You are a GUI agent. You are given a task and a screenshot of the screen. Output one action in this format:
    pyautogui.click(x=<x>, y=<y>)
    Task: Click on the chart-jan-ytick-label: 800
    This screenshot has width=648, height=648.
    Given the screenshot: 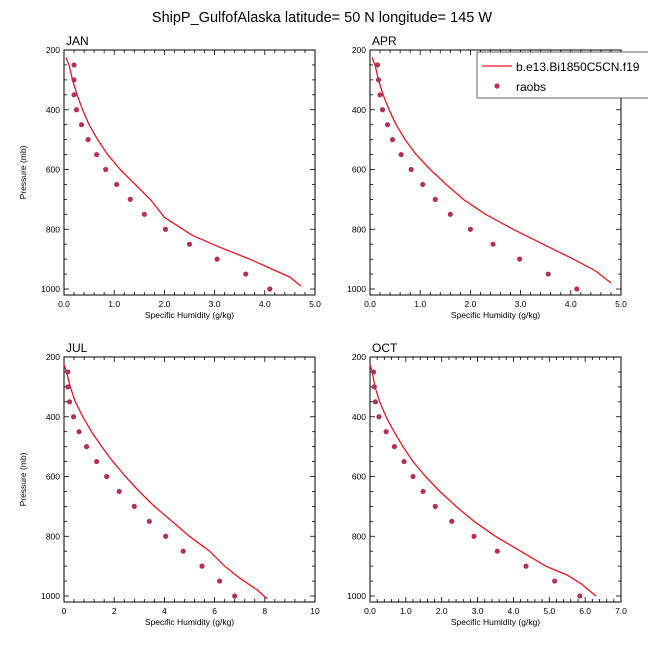 What is the action you would take?
    pyautogui.click(x=53, y=229)
    